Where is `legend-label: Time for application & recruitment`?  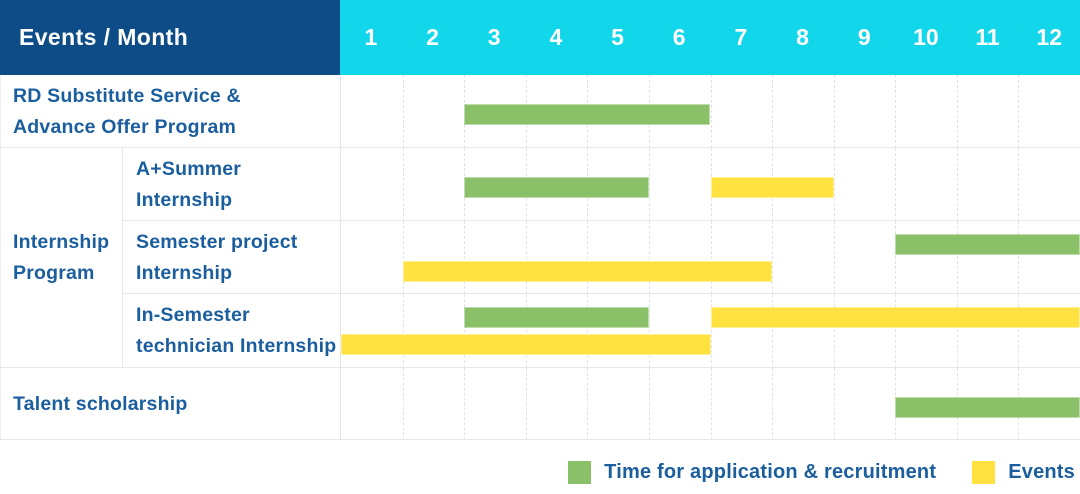
legend-label: Time for application & recruitment is located at coordinates (770, 471).